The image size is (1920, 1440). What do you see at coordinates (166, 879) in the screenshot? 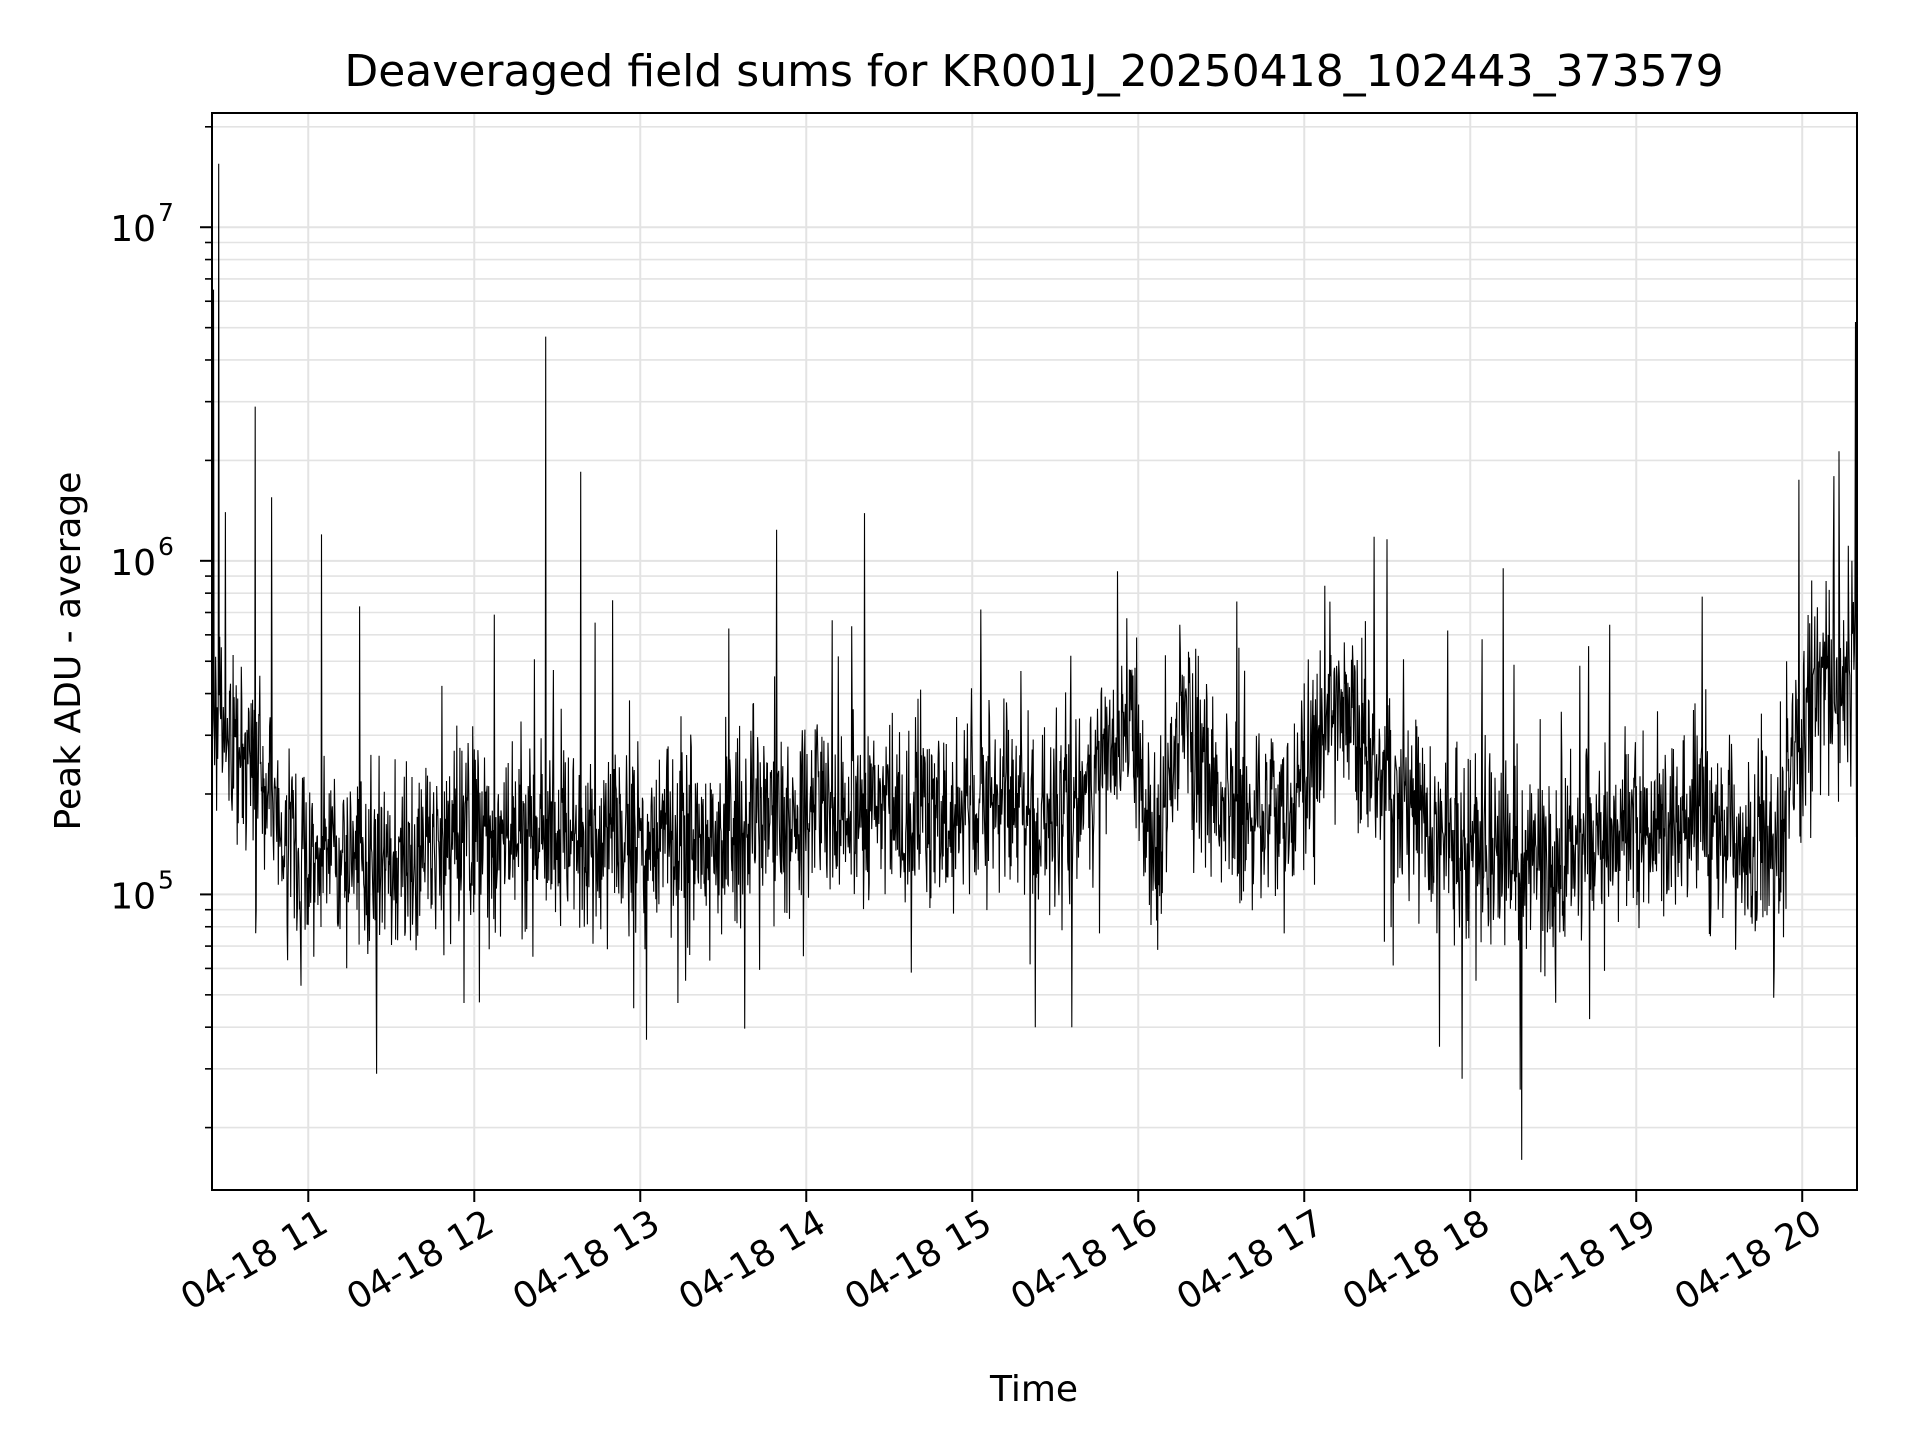
I see `y-tick-exponent: 5` at bounding box center [166, 879].